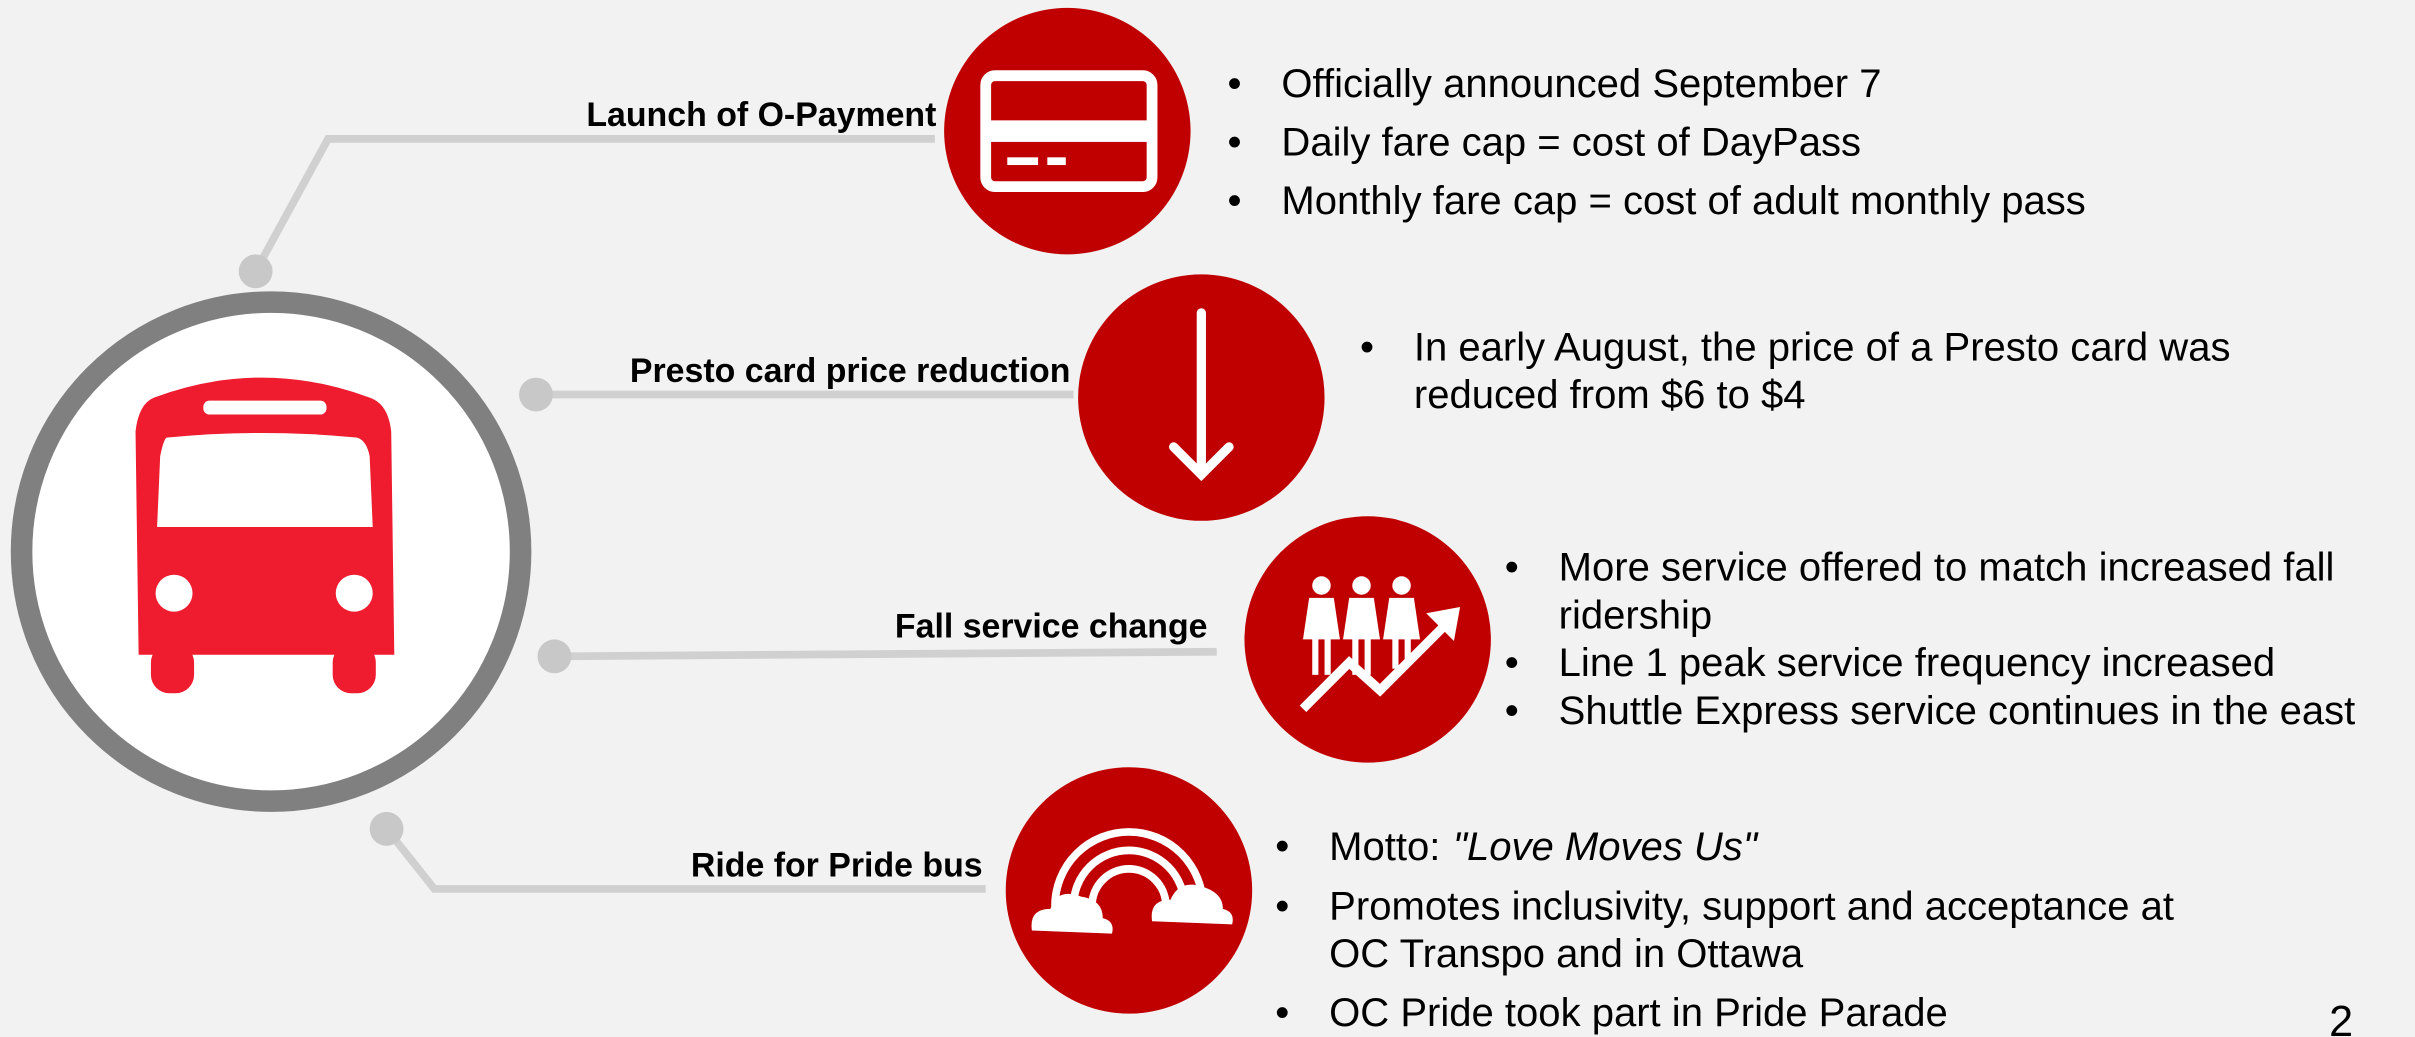  What do you see at coordinates (1069, 131) in the screenshot?
I see `card-icon` at bounding box center [1069, 131].